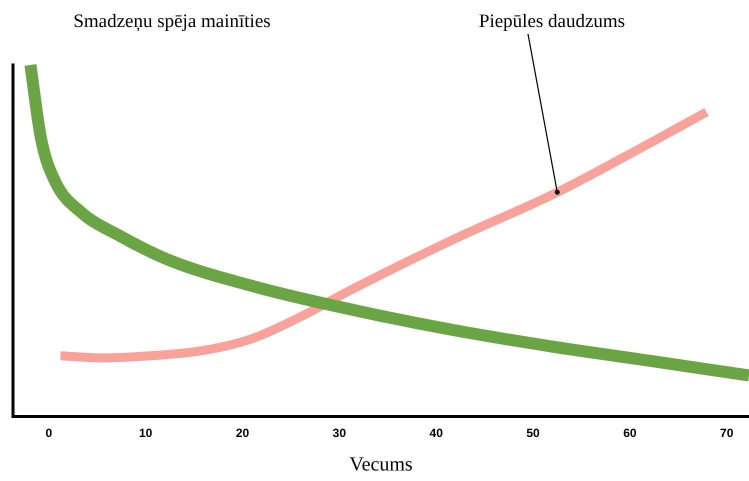 The image size is (749, 481). Describe the element at coordinates (145, 433) in the screenshot. I see `x-tick-label: 10` at that location.